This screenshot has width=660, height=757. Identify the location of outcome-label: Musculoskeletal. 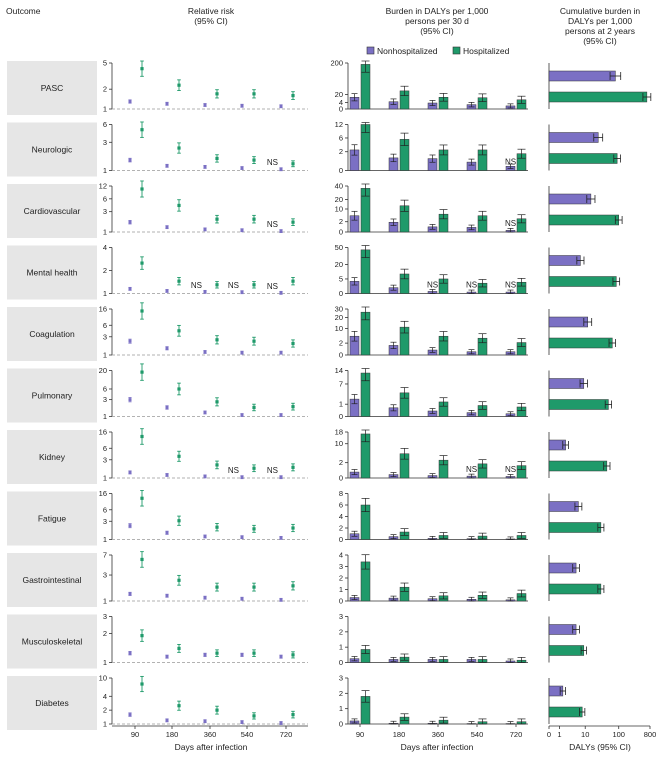
(52, 642).